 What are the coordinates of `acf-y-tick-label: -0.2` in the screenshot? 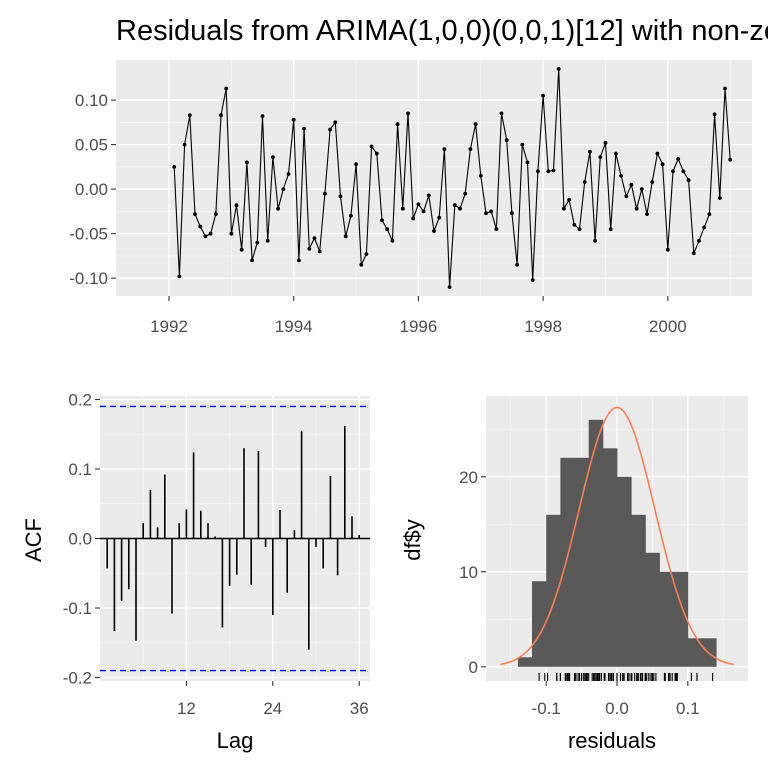 It's located at (77, 678).